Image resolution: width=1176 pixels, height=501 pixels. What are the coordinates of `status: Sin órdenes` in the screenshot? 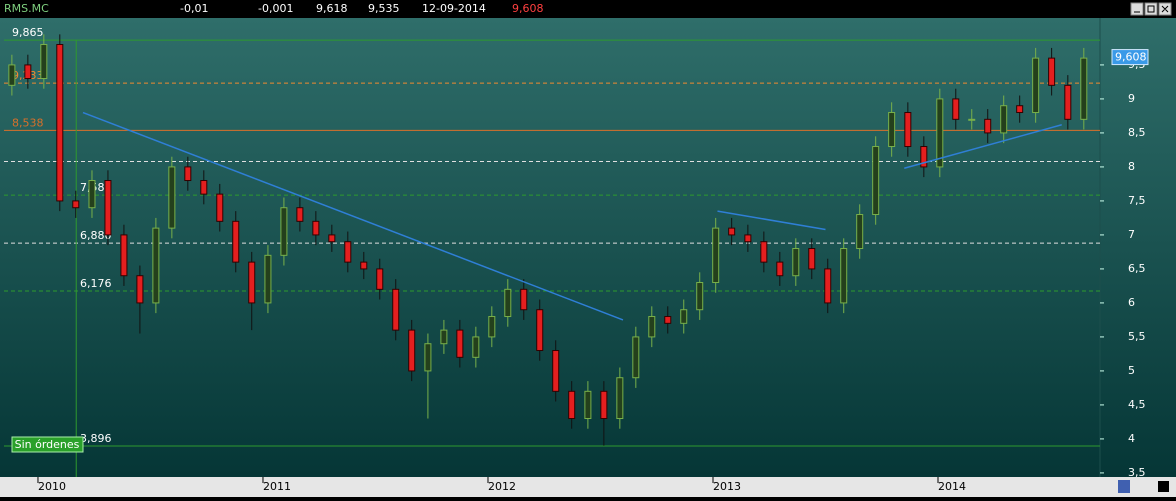 It's located at (47, 444).